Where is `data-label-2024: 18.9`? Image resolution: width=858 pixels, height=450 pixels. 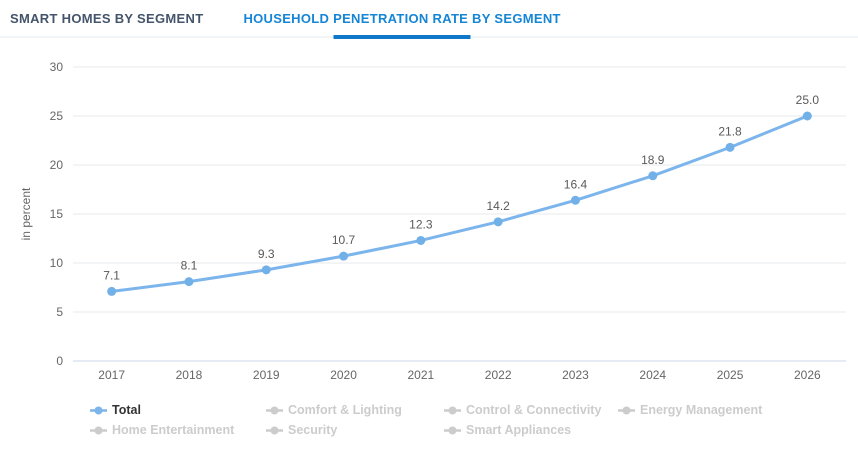
data-label-2024: 18.9 is located at coordinates (653, 160).